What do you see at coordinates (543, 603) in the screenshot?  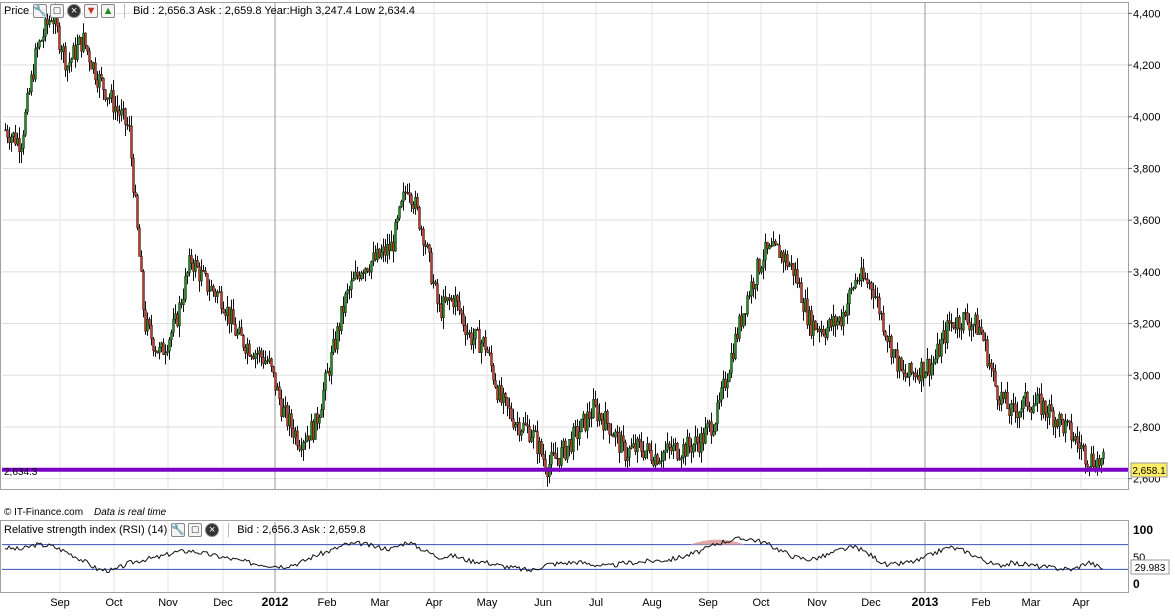 I see `x-tick-label: Jun` at bounding box center [543, 603].